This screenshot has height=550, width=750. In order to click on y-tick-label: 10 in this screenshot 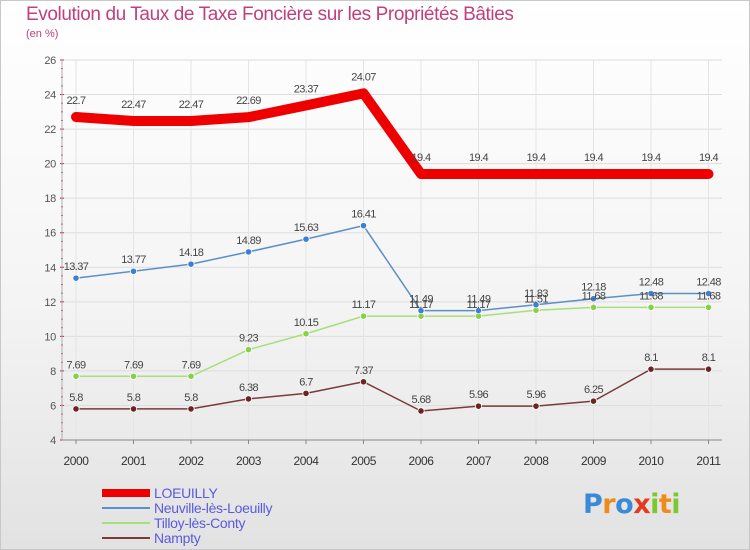, I will do `click(50, 337)`.